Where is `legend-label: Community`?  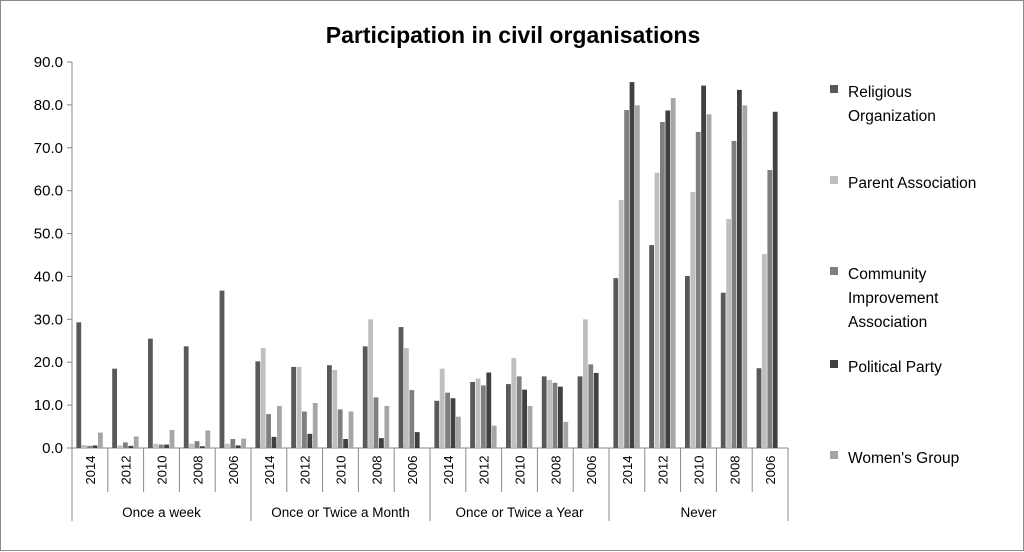 legend-label: Community is located at coordinates (887, 274).